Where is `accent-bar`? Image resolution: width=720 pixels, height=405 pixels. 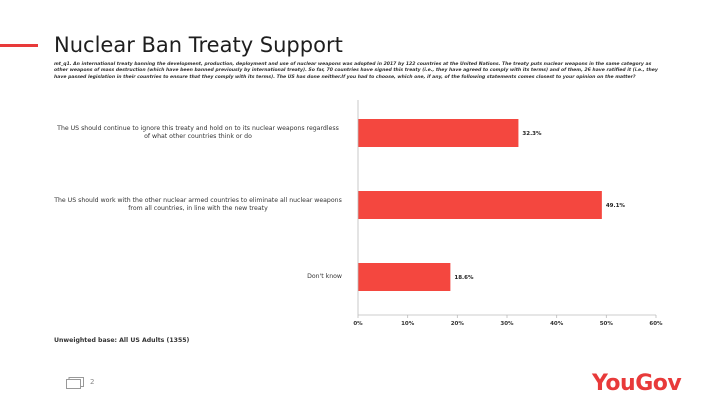
accent-bar is located at coordinates (19, 45).